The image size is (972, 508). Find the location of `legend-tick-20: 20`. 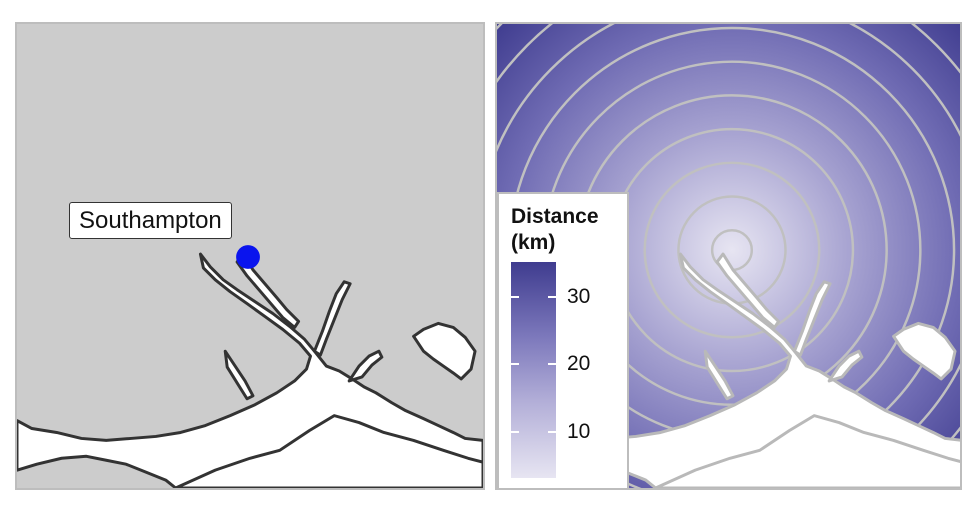

legend-tick-20: 20 is located at coordinates (579, 363).